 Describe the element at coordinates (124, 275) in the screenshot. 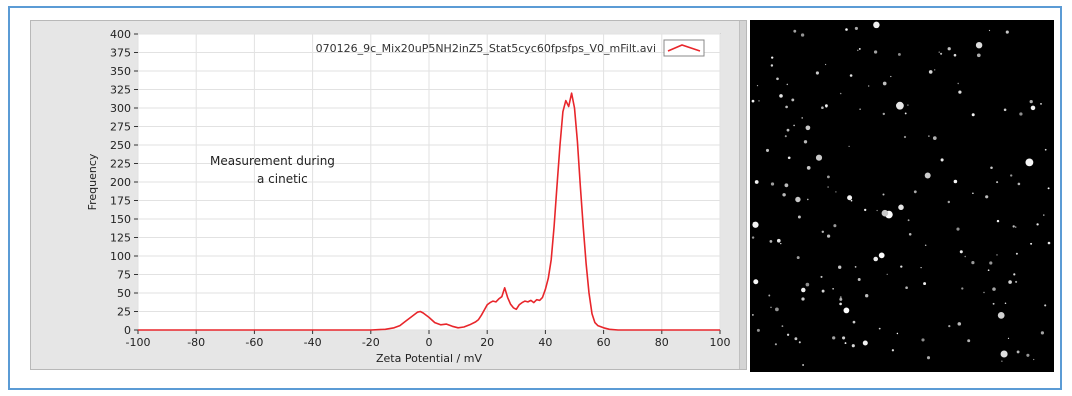

I see `y-tick-label: 75` at that location.